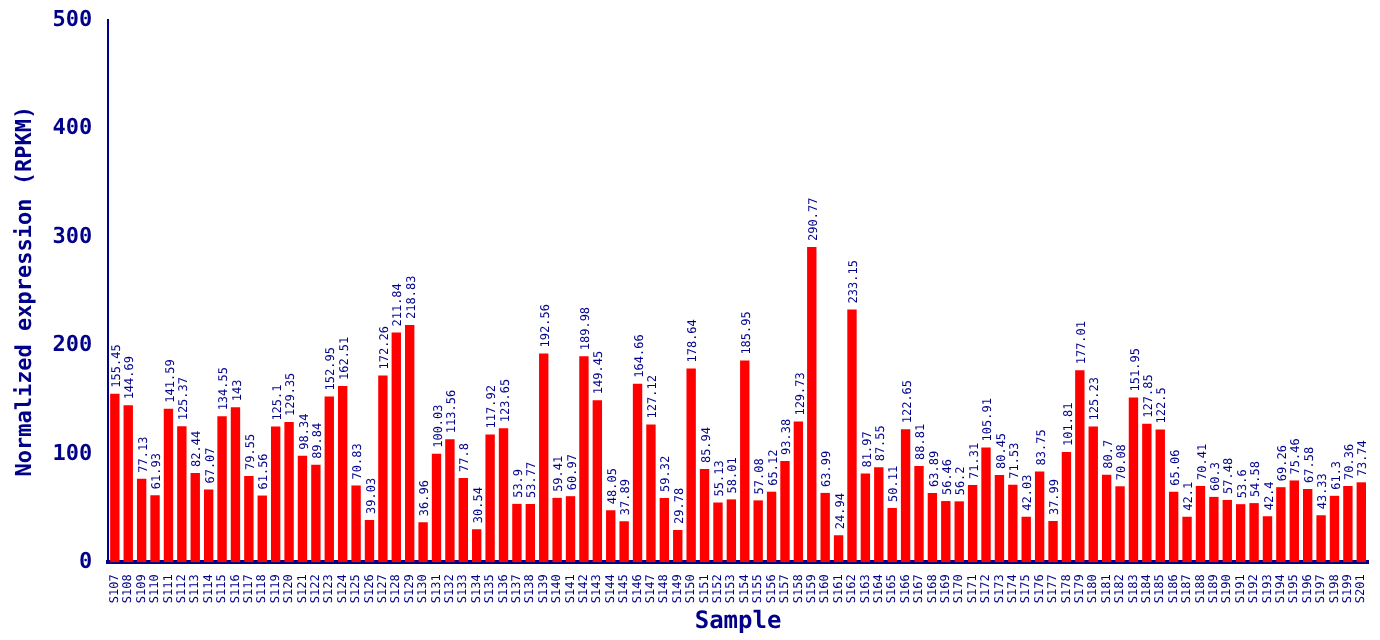  I want to click on y-tick-label: 500, so click(72, 18).